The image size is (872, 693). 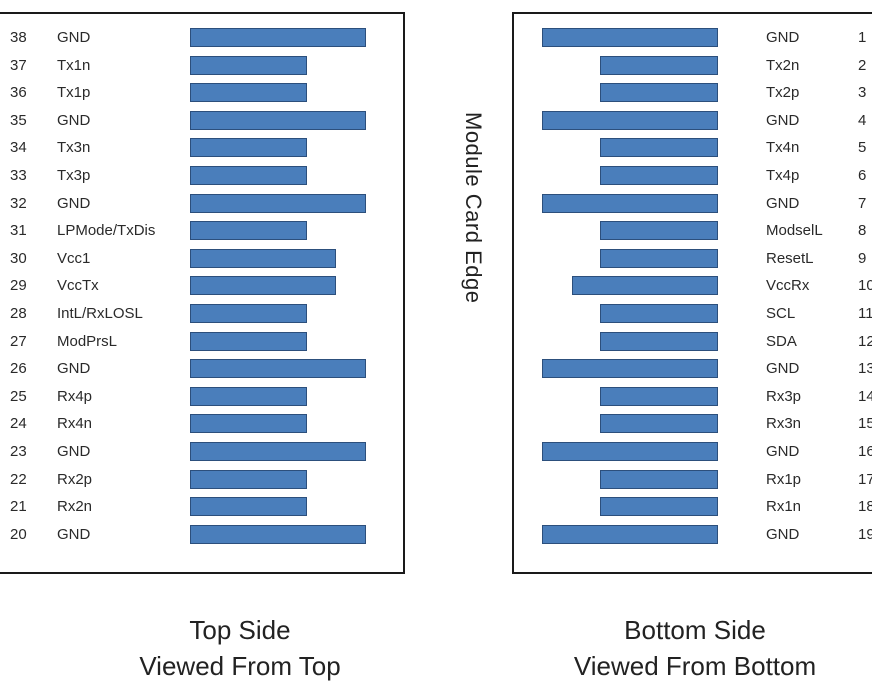 I want to click on top-side-caption-title: Top Side, so click(x=240, y=630).